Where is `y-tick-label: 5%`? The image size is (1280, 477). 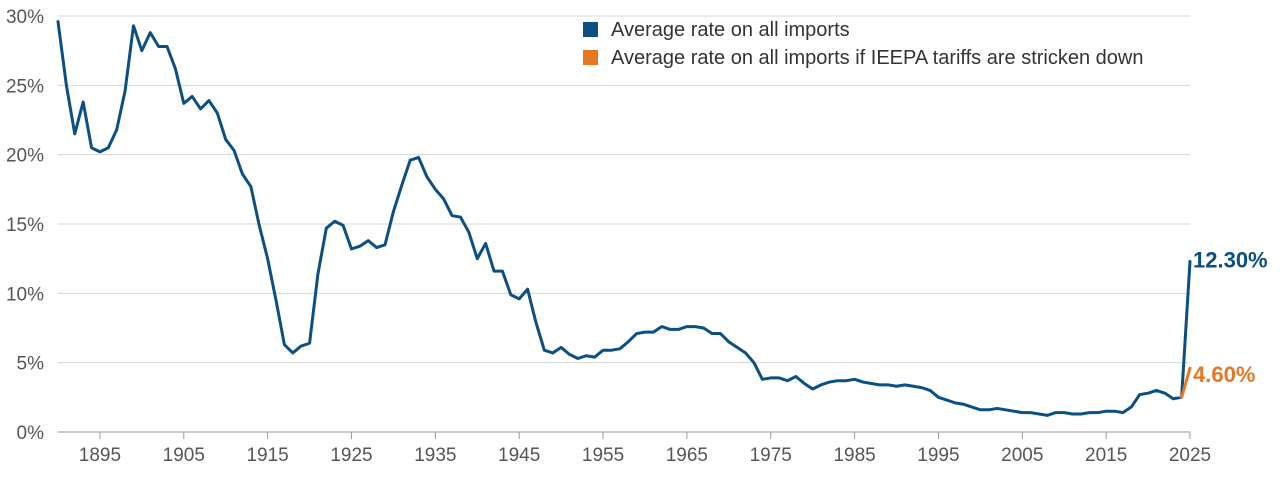 y-tick-label: 5% is located at coordinates (31, 364).